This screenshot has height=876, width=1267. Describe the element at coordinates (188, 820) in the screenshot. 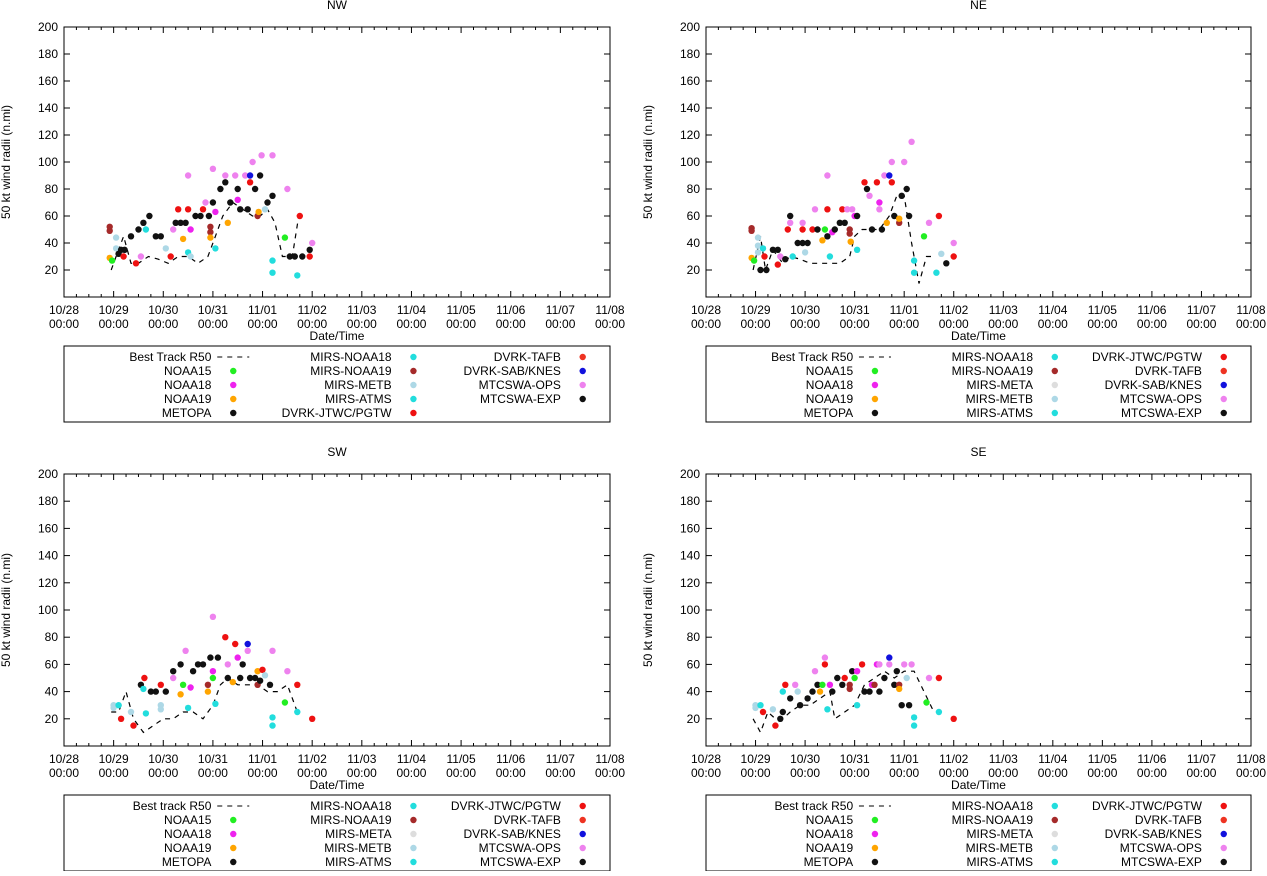

I see `legend-label: NOAA15` at that location.